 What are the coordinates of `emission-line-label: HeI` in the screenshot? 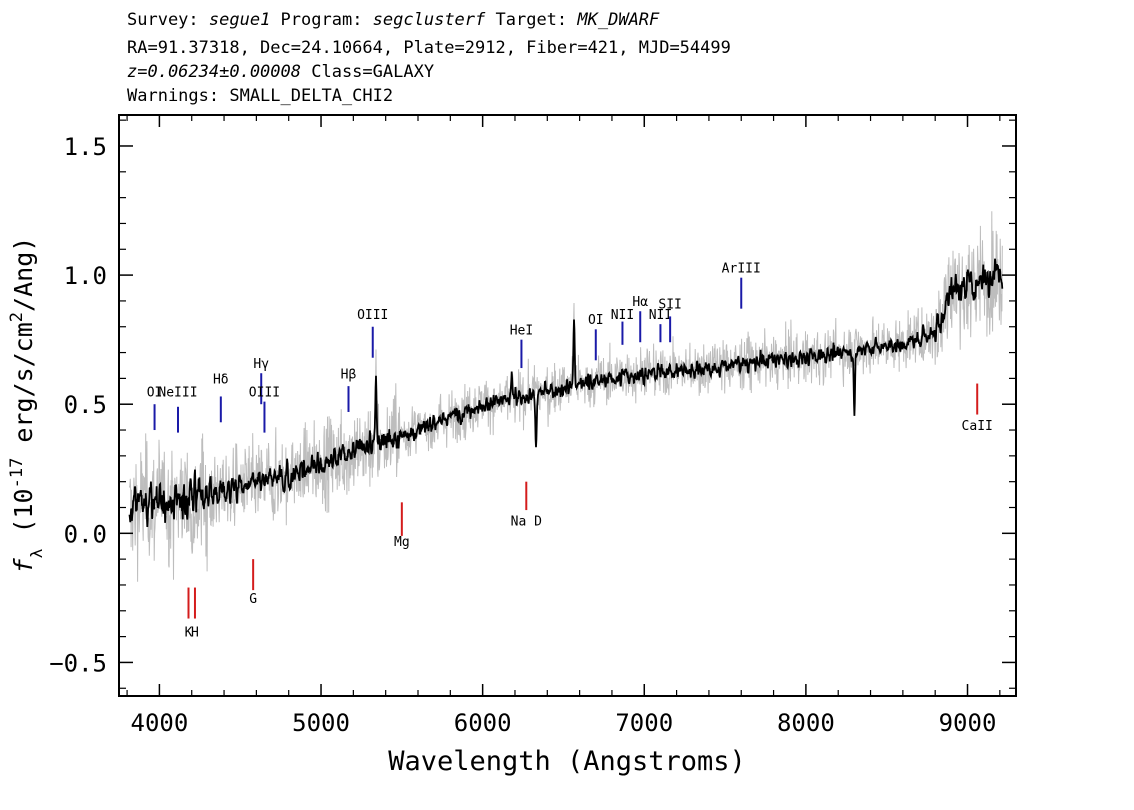 It's located at (521, 330).